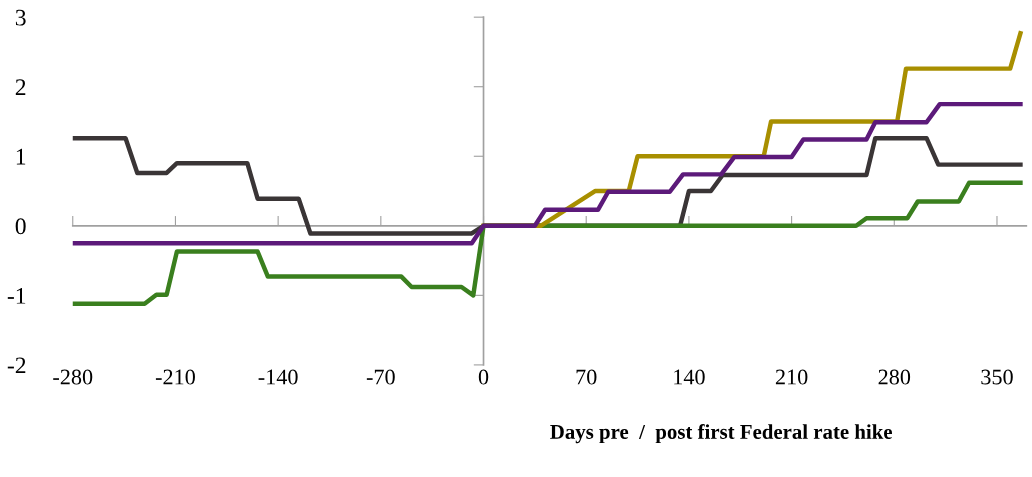  Describe the element at coordinates (997, 377) in the screenshot. I see `x-tick-label: 350` at that location.